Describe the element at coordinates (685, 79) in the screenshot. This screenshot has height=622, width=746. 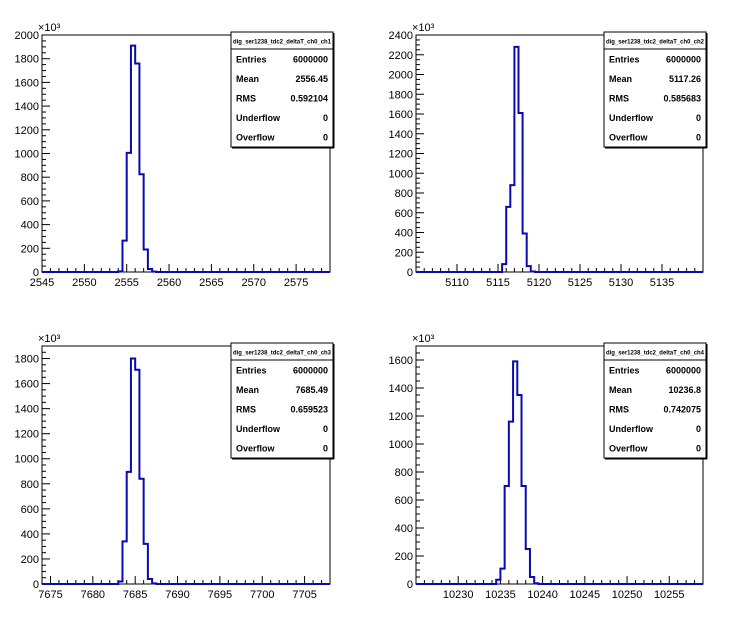
I see `stats-value: 5117.26` at that location.